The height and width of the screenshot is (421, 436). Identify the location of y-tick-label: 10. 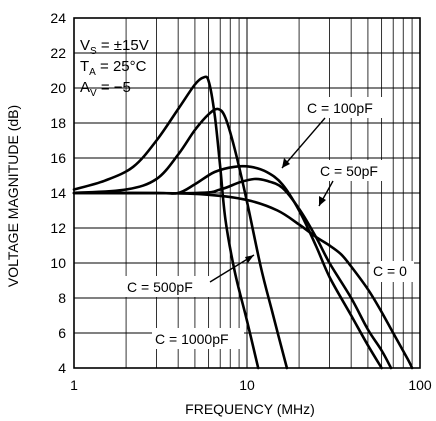
(58, 263).